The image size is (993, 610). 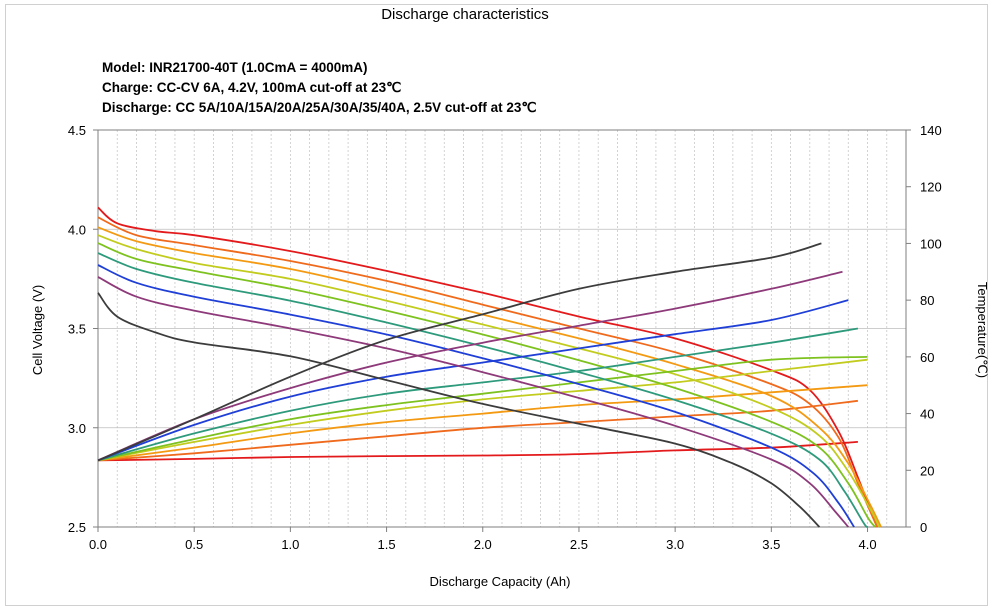 What do you see at coordinates (37, 330) in the screenshot?
I see `y-axis-label: Cell Voltage (V)` at bounding box center [37, 330].